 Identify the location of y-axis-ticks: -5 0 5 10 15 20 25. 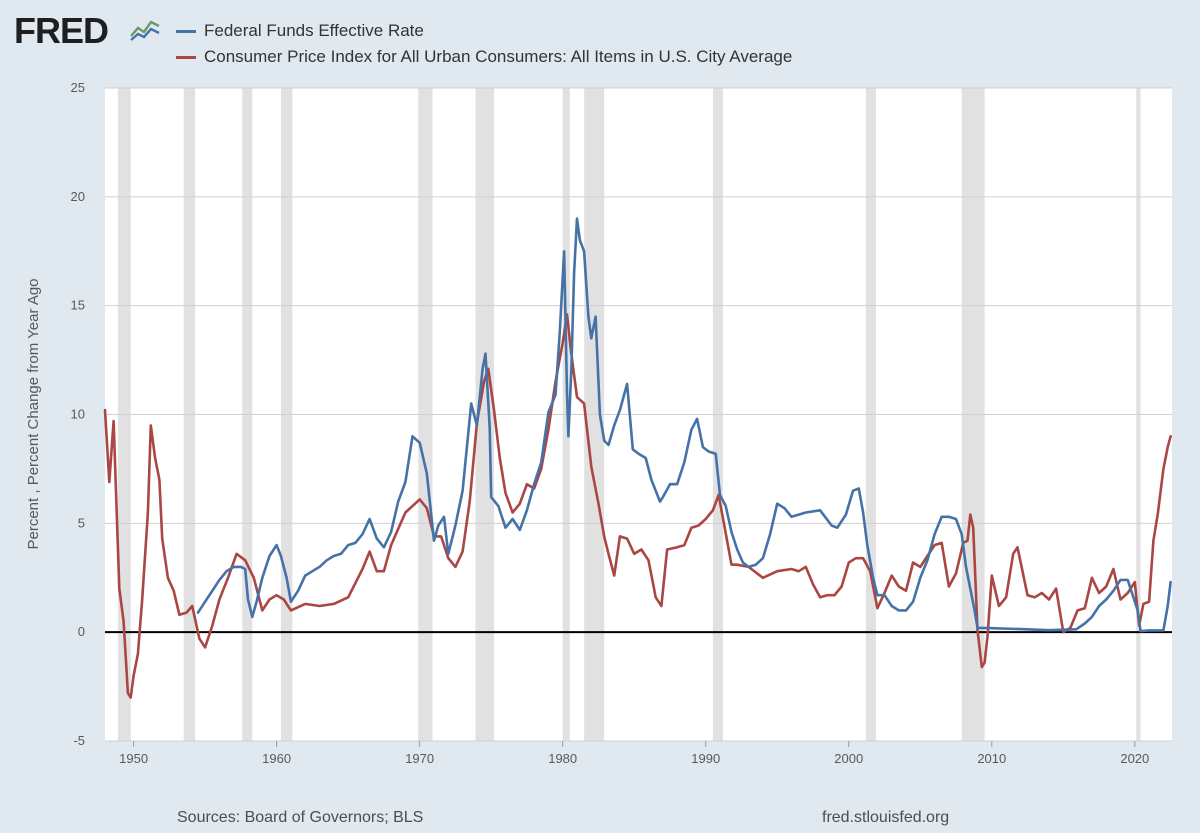
(78, 414).